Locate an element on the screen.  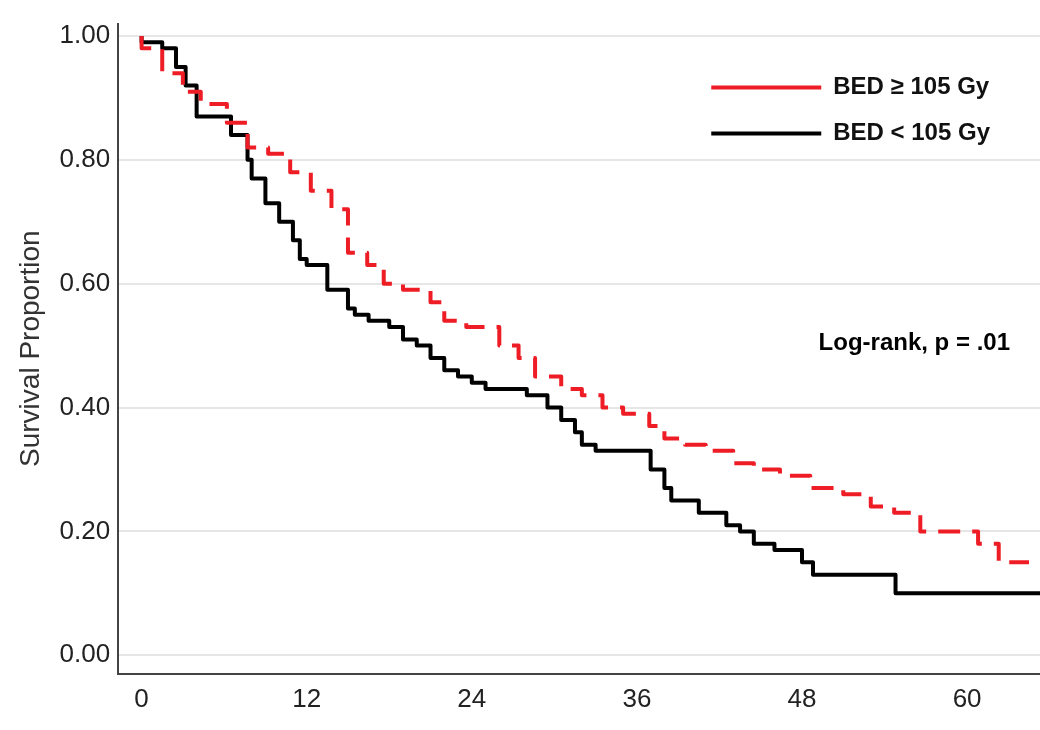
x-tick-label: 60 is located at coordinates (967, 697).